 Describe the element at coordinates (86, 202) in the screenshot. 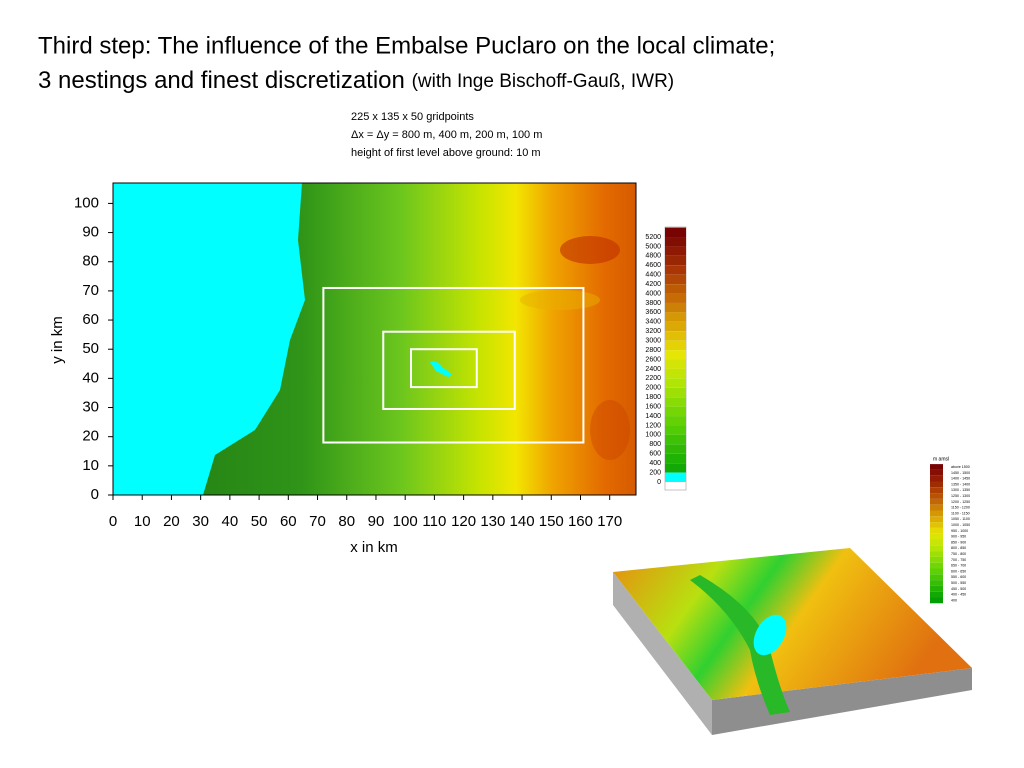

I see `y-tick-label: 100` at that location.